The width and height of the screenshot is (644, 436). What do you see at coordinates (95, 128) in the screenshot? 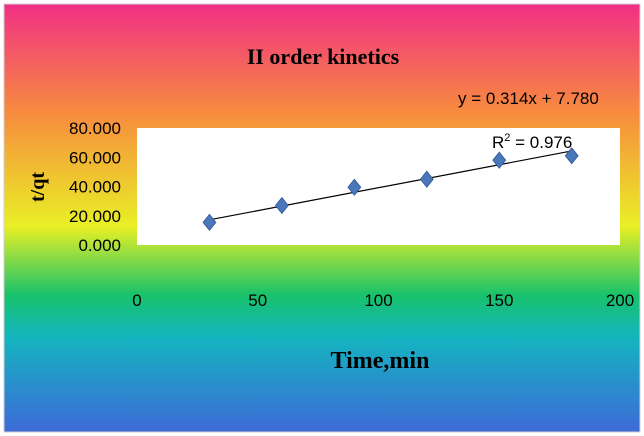
I see `y-tick-label: 80.000` at bounding box center [95, 128].